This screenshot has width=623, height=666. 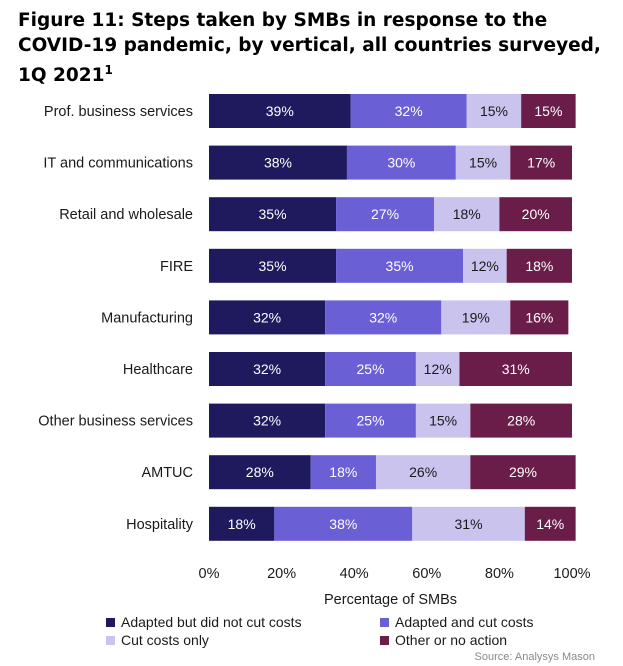 What do you see at coordinates (390, 600) in the screenshot?
I see `x-axis-label: Percentage of SMBs` at bounding box center [390, 600].